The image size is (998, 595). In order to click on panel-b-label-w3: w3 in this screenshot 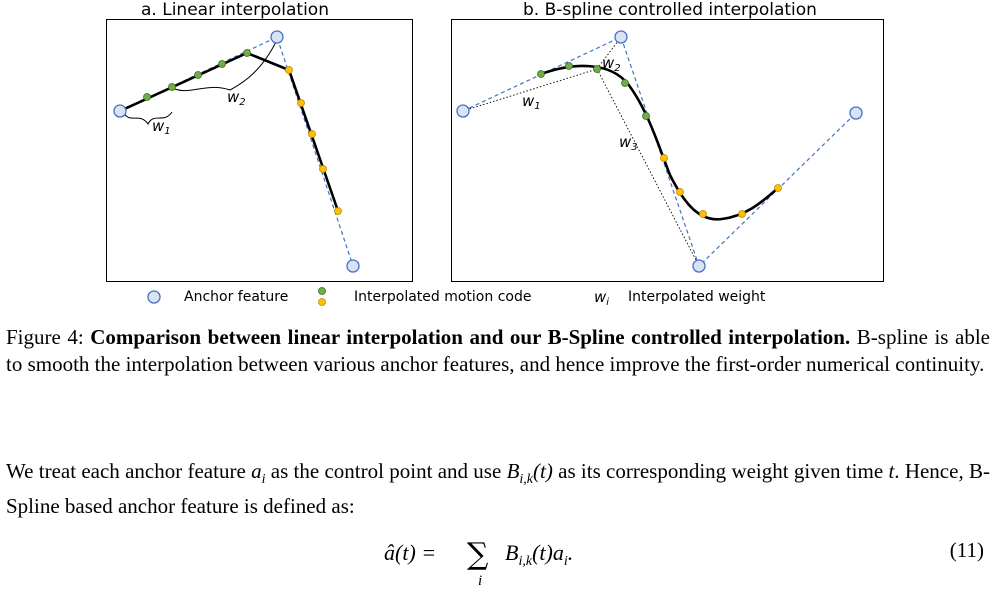, I will do `click(628, 143)`.